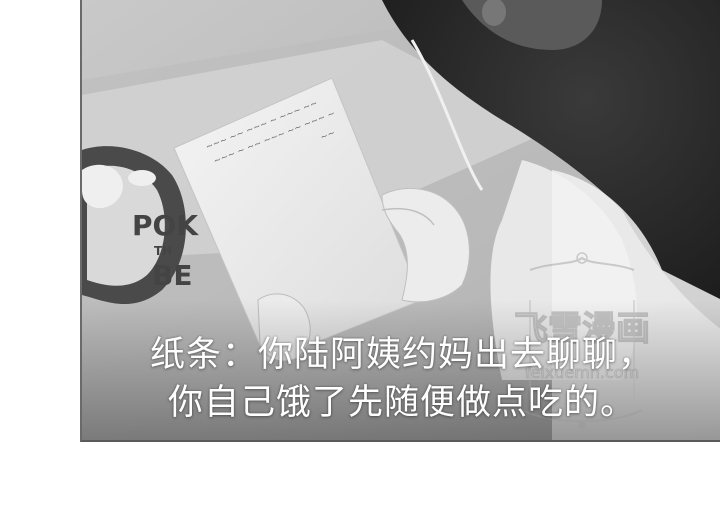 The width and height of the screenshot is (720, 506). I want to click on watermark-logo: 飞雪漫画 feixuemh.com, so click(582, 340).